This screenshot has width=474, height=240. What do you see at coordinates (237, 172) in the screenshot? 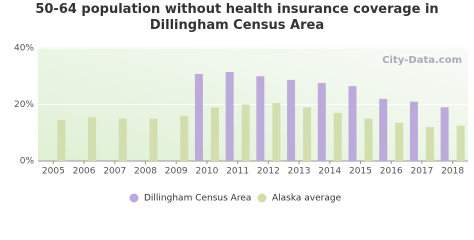
I see `x-tick-label: 2011` at bounding box center [237, 172].